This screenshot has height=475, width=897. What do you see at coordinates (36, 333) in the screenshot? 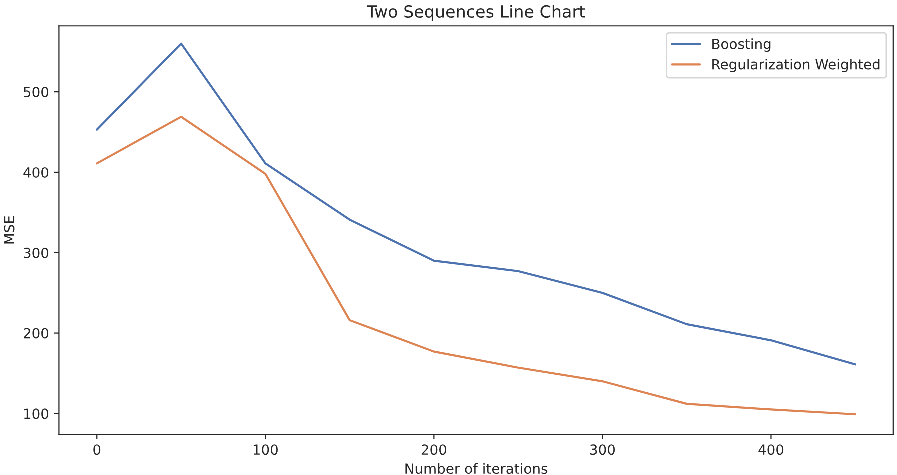
I see `y-tick-label: 200` at bounding box center [36, 333].